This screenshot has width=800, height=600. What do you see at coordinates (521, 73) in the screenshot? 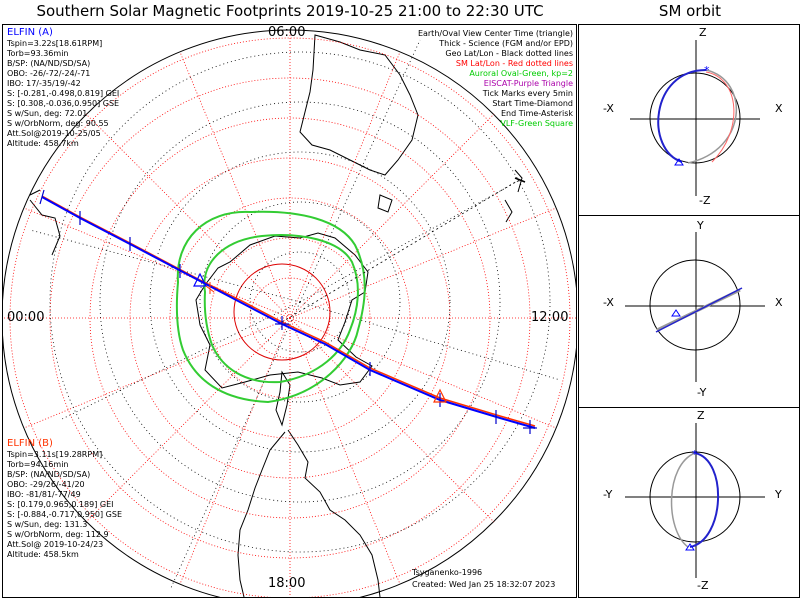
I see `legend-entry: Auroral Oval-Green, kp=2` at bounding box center [521, 73].